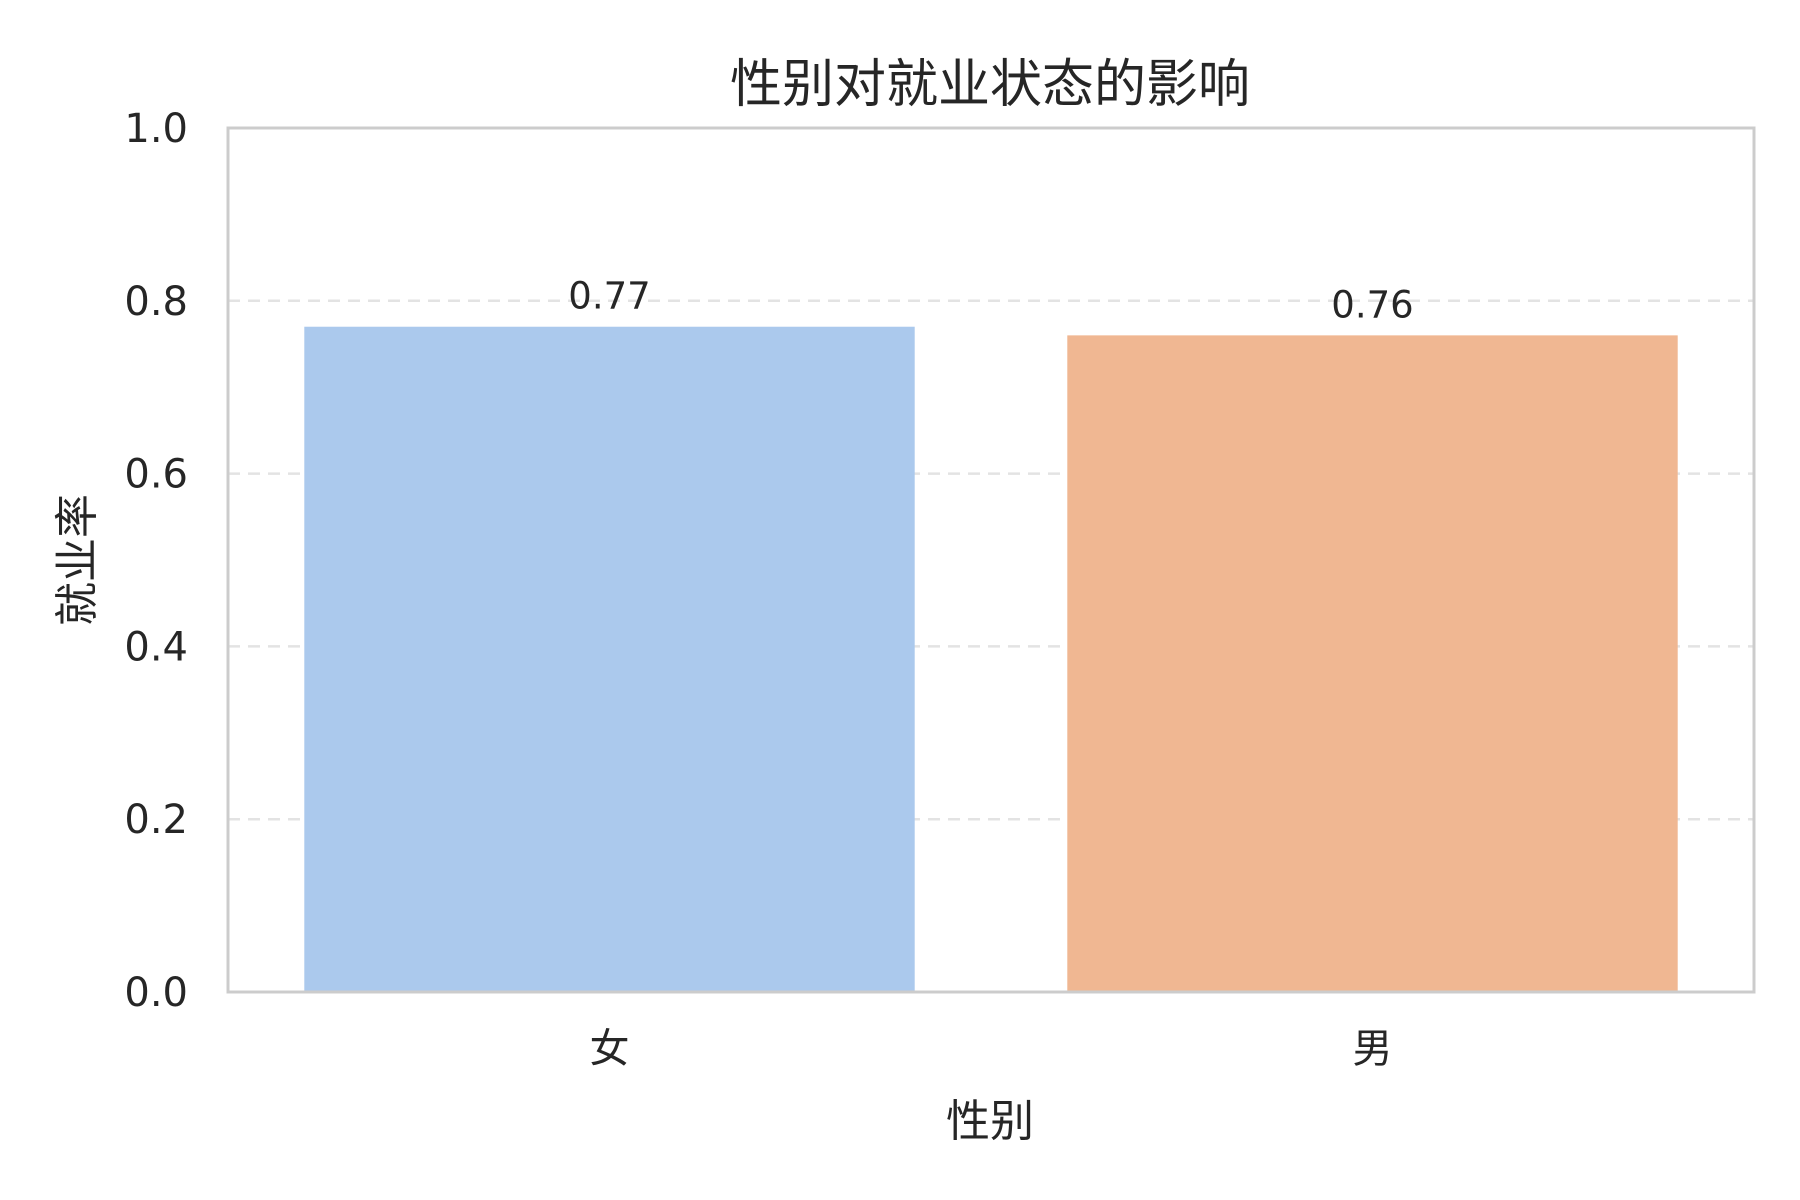  Describe the element at coordinates (990, 1121) in the screenshot. I see `x-axis-label: 性别` at that location.